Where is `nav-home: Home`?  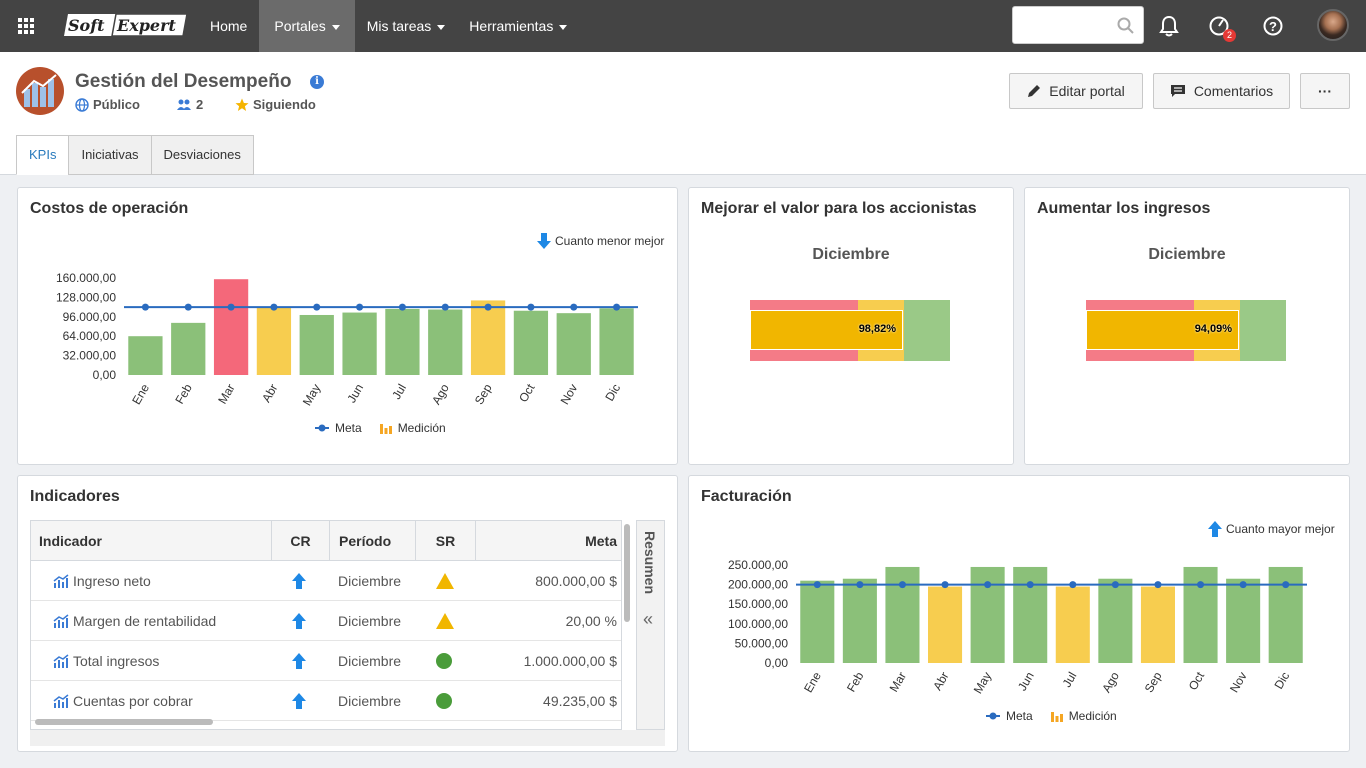 nav-home: Home is located at coordinates (229, 26).